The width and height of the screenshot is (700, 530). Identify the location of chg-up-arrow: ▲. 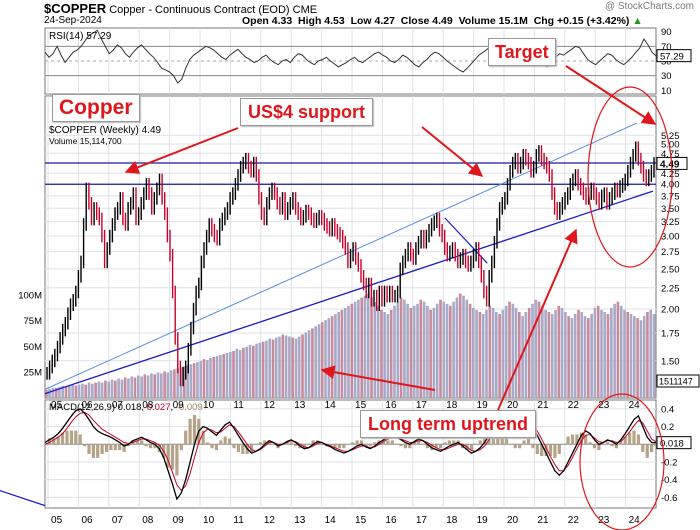
(637, 21).